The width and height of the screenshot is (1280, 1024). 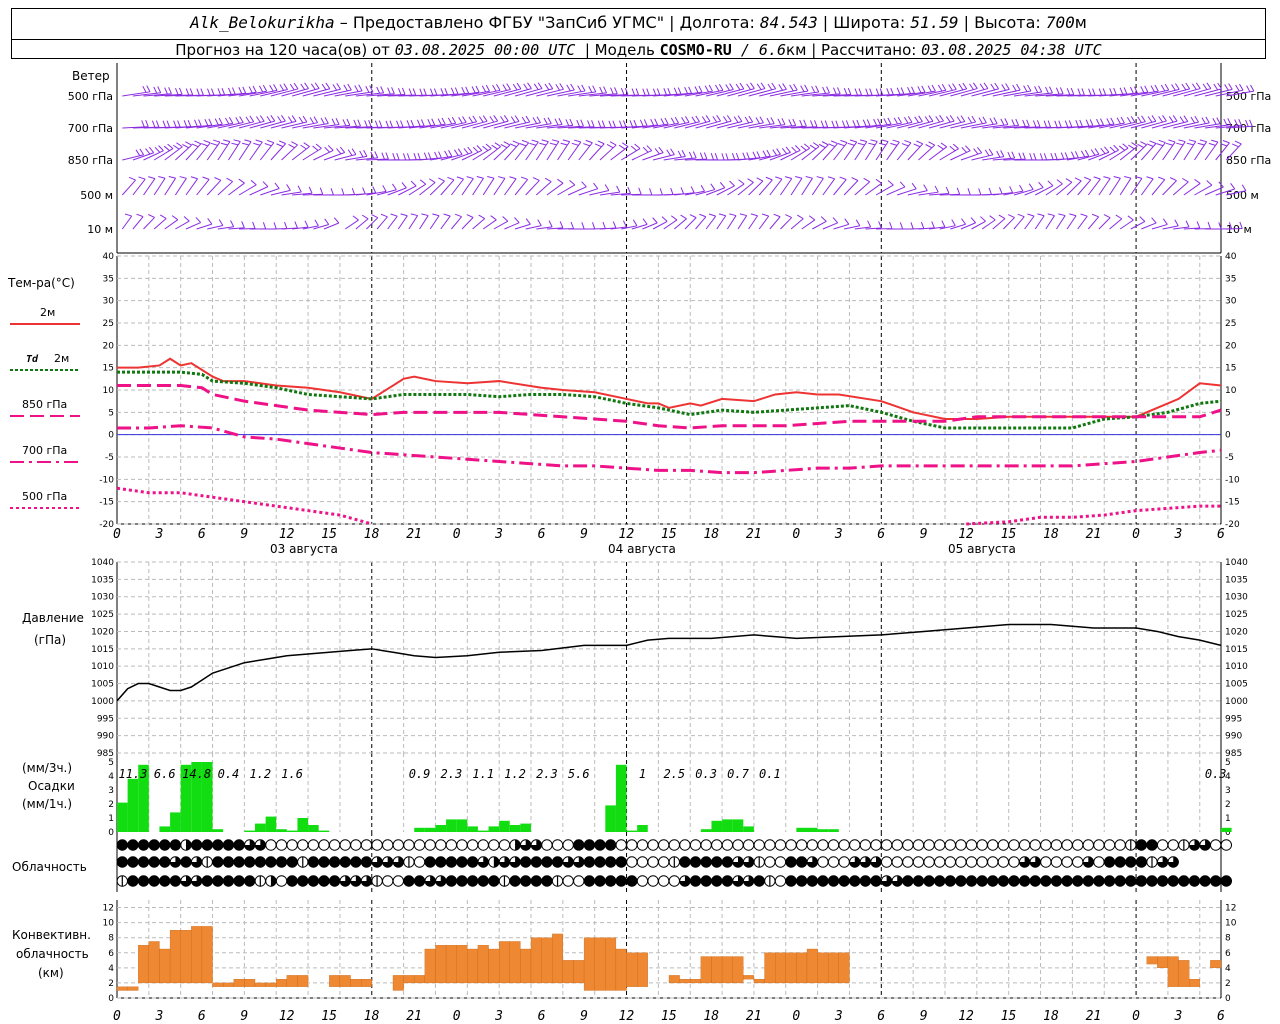 I want to click on precip-3h-label: 1.1, so click(x=483, y=774).